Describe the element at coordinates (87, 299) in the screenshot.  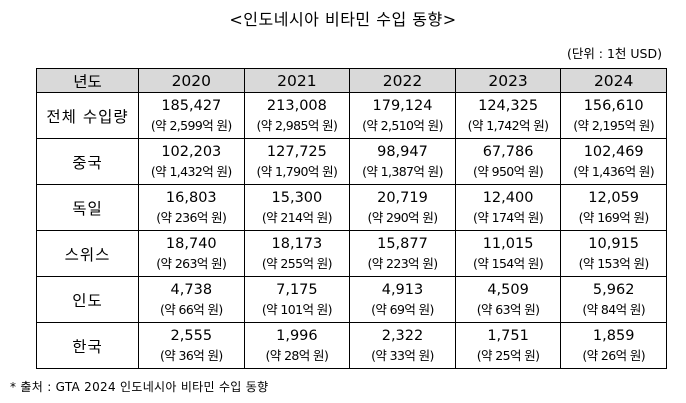
I see `row-label: 인도` at that location.